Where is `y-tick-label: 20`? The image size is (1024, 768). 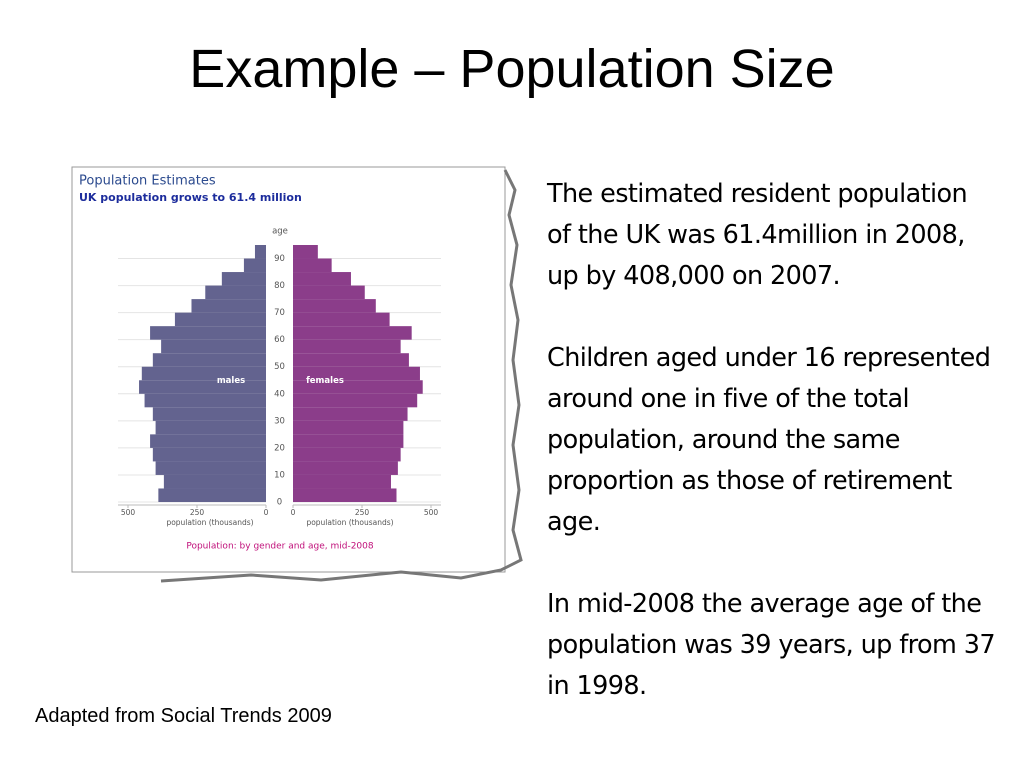
y-tick-label: 20 is located at coordinates (279, 448).